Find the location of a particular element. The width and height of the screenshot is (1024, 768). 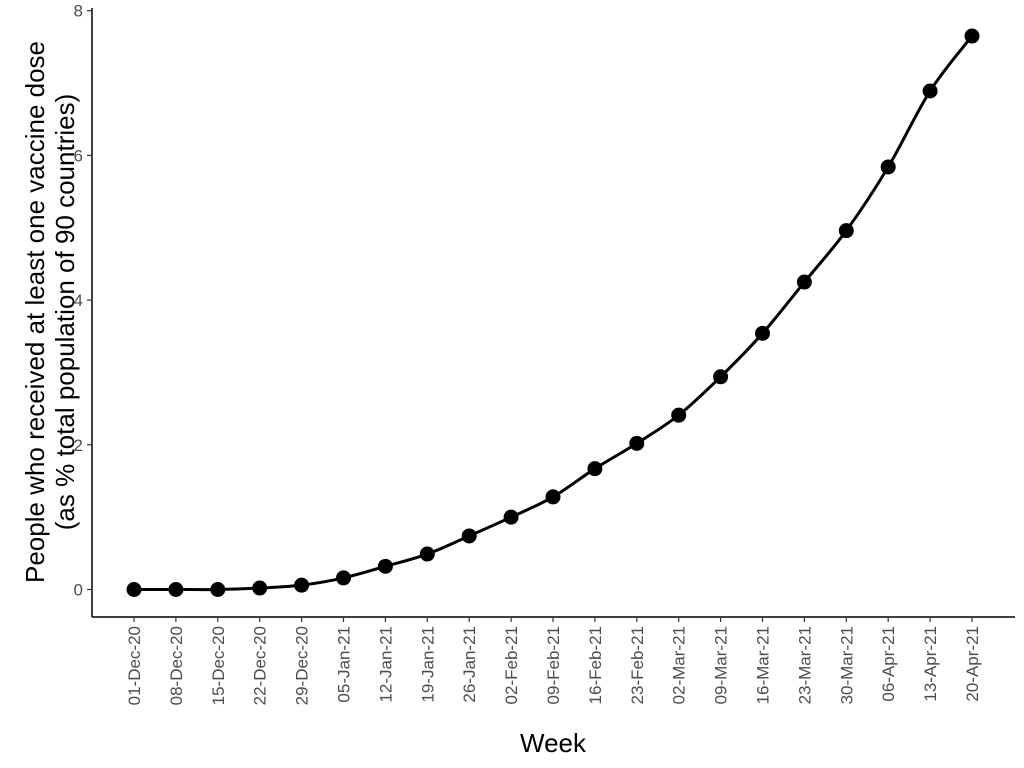

x-tick-label: 19-Jan-21 is located at coordinates (427, 664).